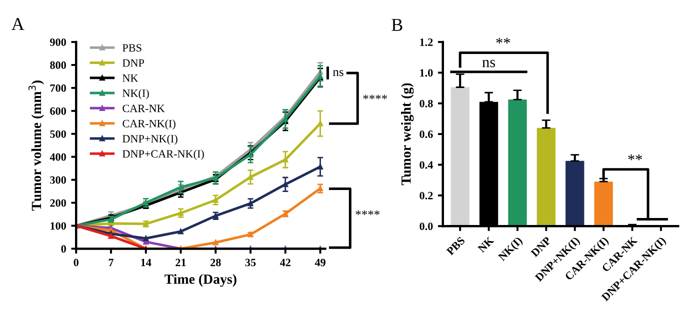  Describe the element at coordinates (285, 262) in the screenshot. I see `x-tick-label: 42` at that location.